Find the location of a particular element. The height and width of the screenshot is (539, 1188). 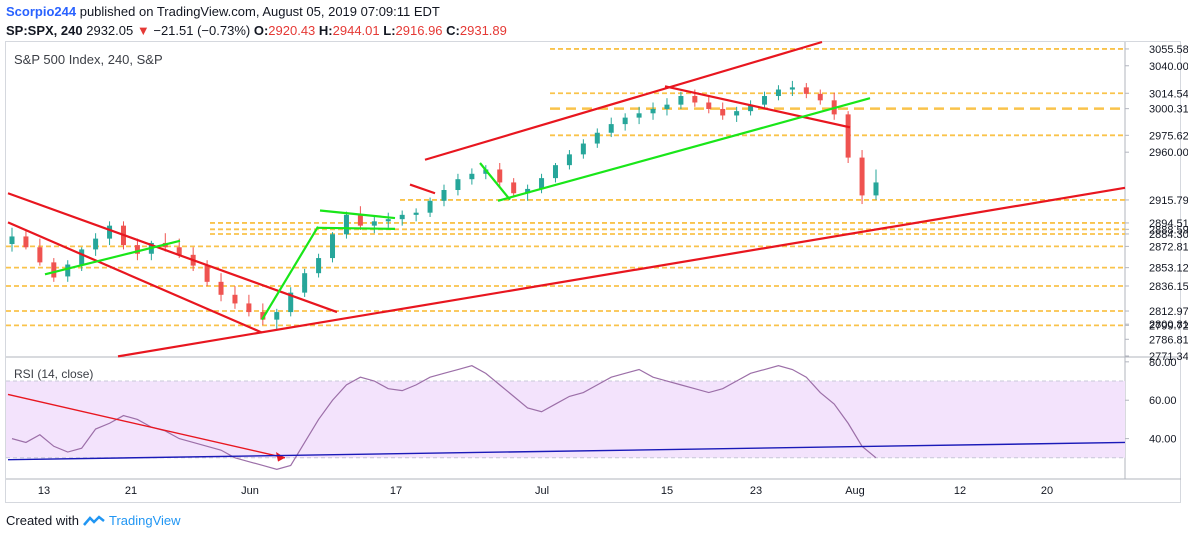

green-flag-lower is located at coordinates (356, 228).